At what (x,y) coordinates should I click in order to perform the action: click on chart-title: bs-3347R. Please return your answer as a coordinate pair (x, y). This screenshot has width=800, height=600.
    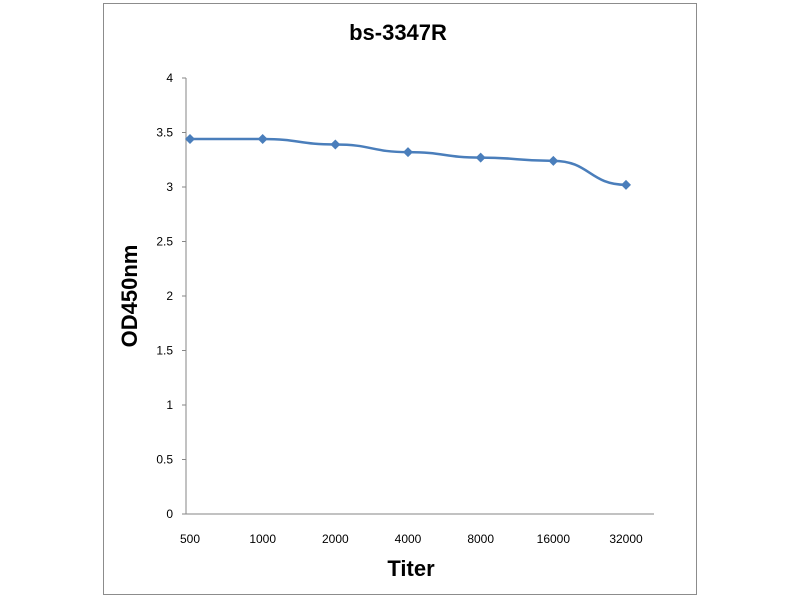
    Looking at the image, I should click on (398, 32).